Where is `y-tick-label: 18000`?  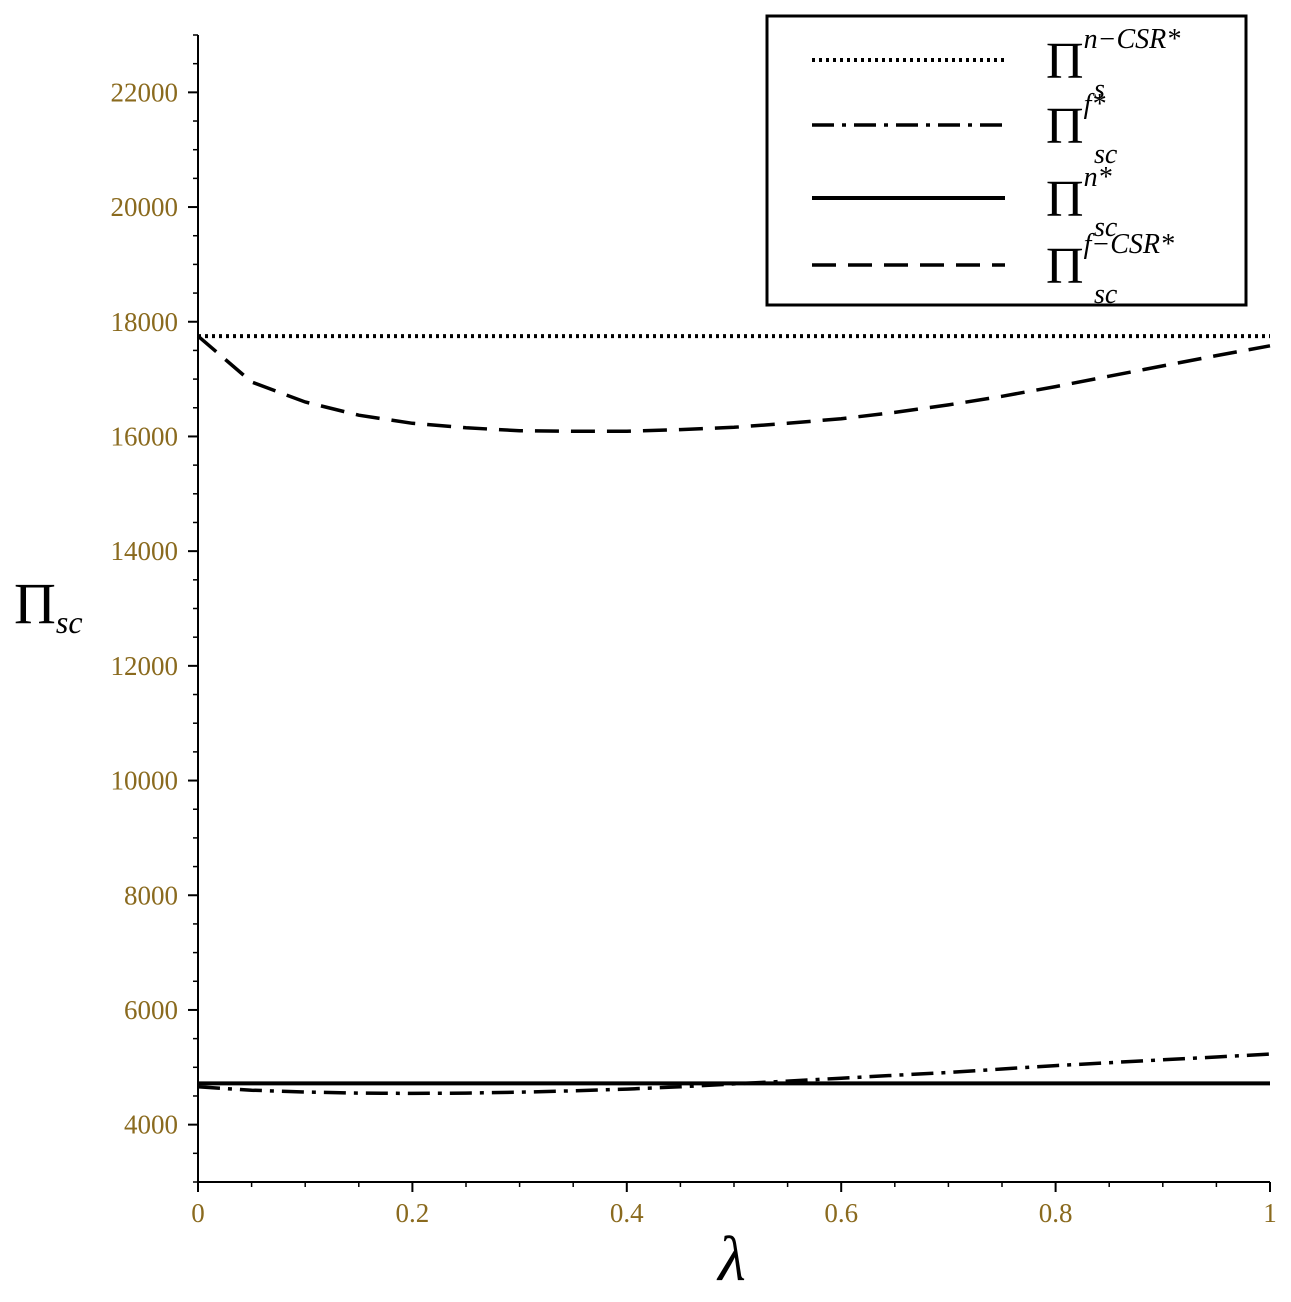
y-tick-label: 18000 is located at coordinates (145, 322).